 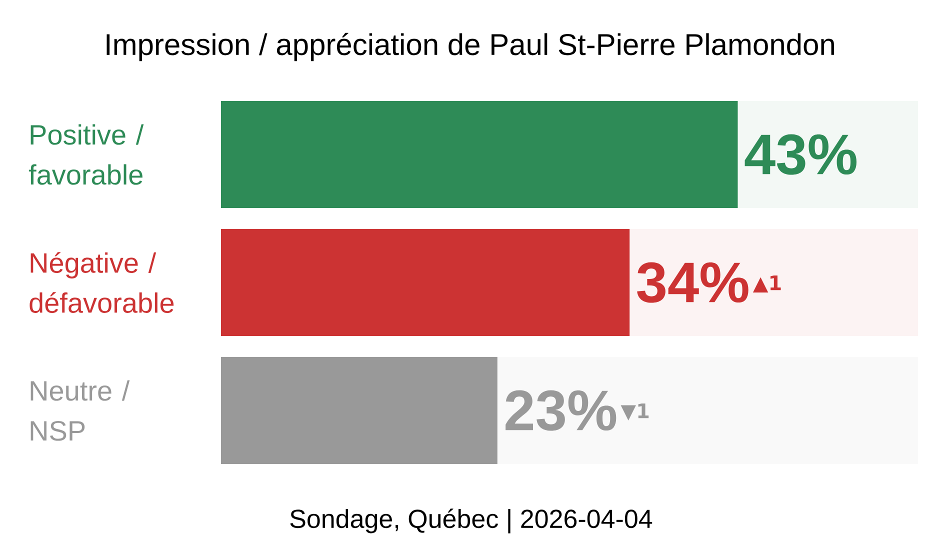 What do you see at coordinates (692, 282) in the screenshot?
I see `data-label: 34%` at bounding box center [692, 282].